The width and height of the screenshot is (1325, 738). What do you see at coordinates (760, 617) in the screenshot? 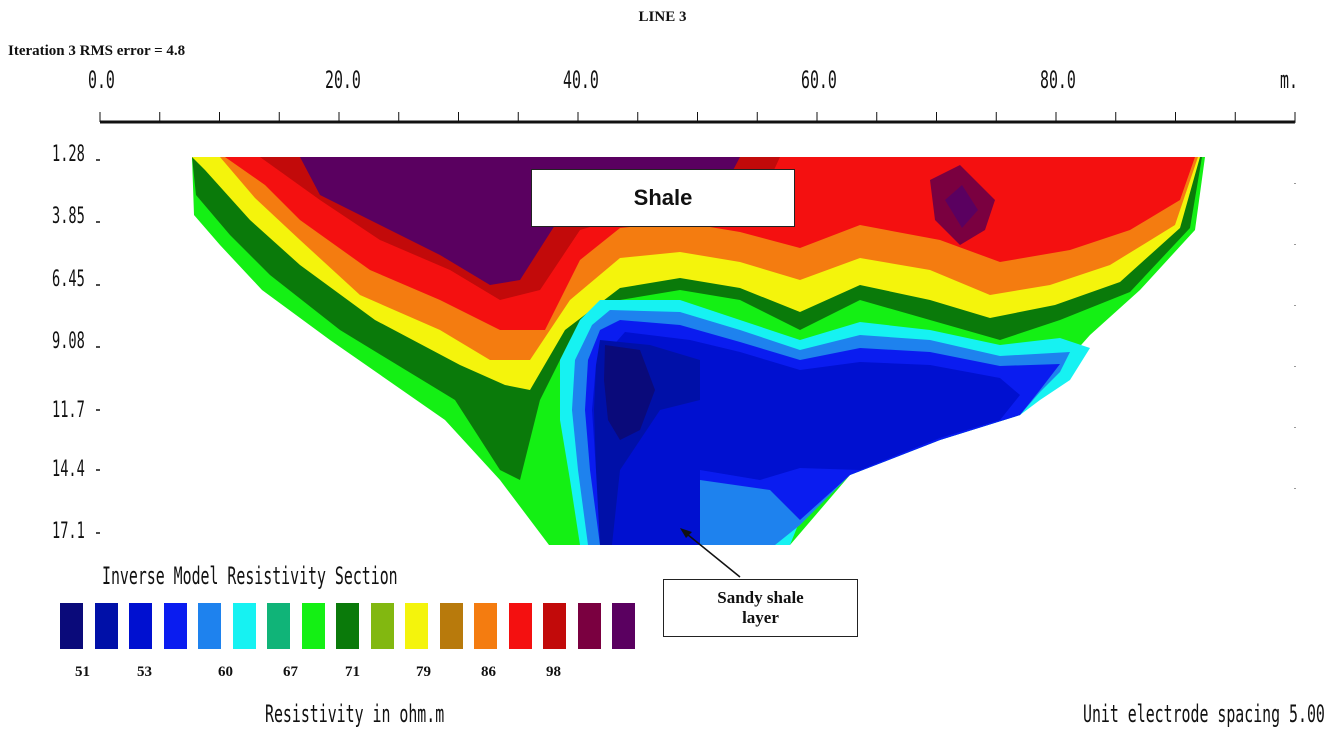
I see `sandy-shale-line2: layer` at bounding box center [760, 617].